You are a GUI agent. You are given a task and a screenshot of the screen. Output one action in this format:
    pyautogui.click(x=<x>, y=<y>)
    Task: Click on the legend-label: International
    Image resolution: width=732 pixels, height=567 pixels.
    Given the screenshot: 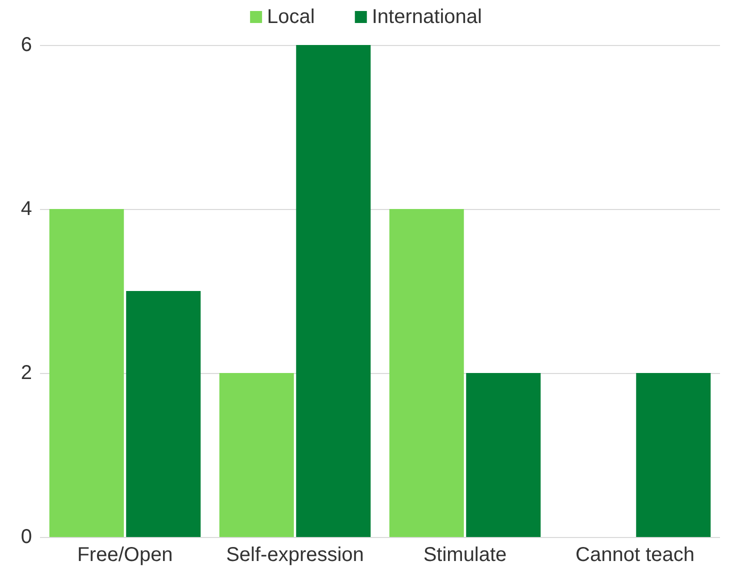 What is the action you would take?
    pyautogui.click(x=427, y=17)
    